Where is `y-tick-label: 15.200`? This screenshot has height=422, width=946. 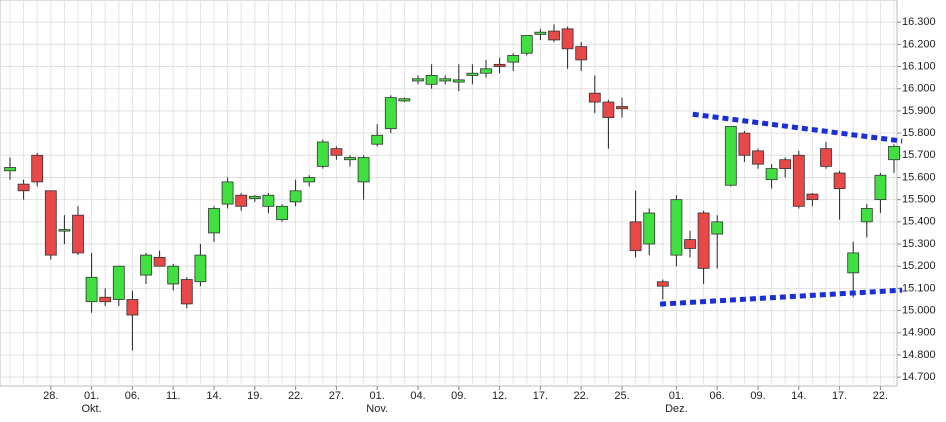
y-tick-label: 15.200 is located at coordinates (919, 266).